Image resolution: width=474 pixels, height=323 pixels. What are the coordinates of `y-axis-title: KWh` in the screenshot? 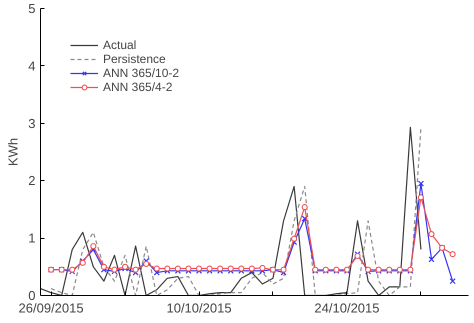 It's located at (12, 152).